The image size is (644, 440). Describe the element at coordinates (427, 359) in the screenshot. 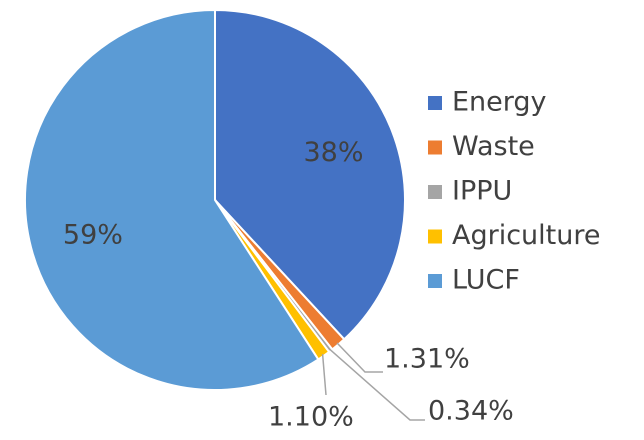

I see `data-label: 1.31%` at that location.